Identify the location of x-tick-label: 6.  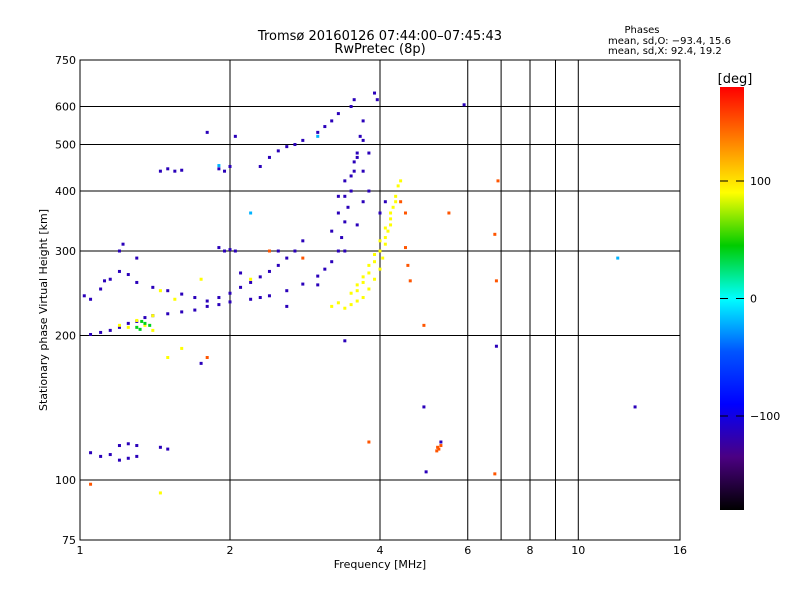
(467, 550).